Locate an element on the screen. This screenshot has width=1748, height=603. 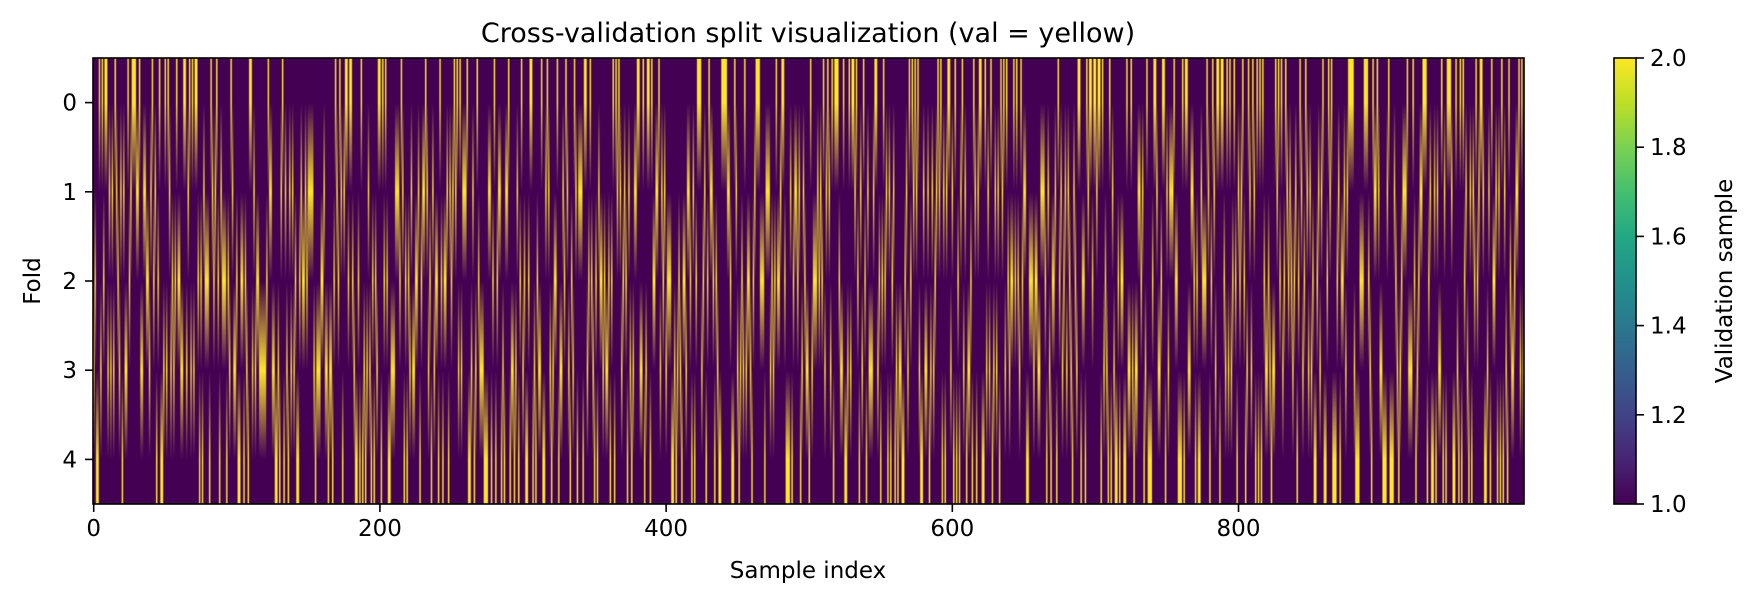
y-axis: 0 1 2 3 4 is located at coordinates (77, 282).